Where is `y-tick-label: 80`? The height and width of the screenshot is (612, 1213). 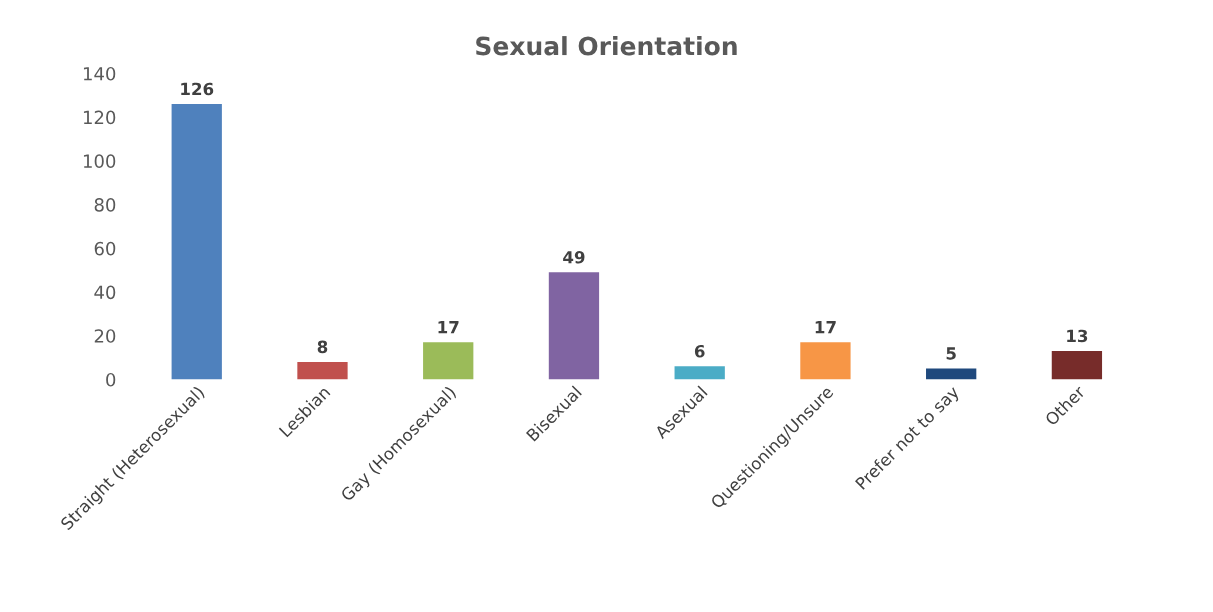 y-tick-label: 80 is located at coordinates (105, 205).